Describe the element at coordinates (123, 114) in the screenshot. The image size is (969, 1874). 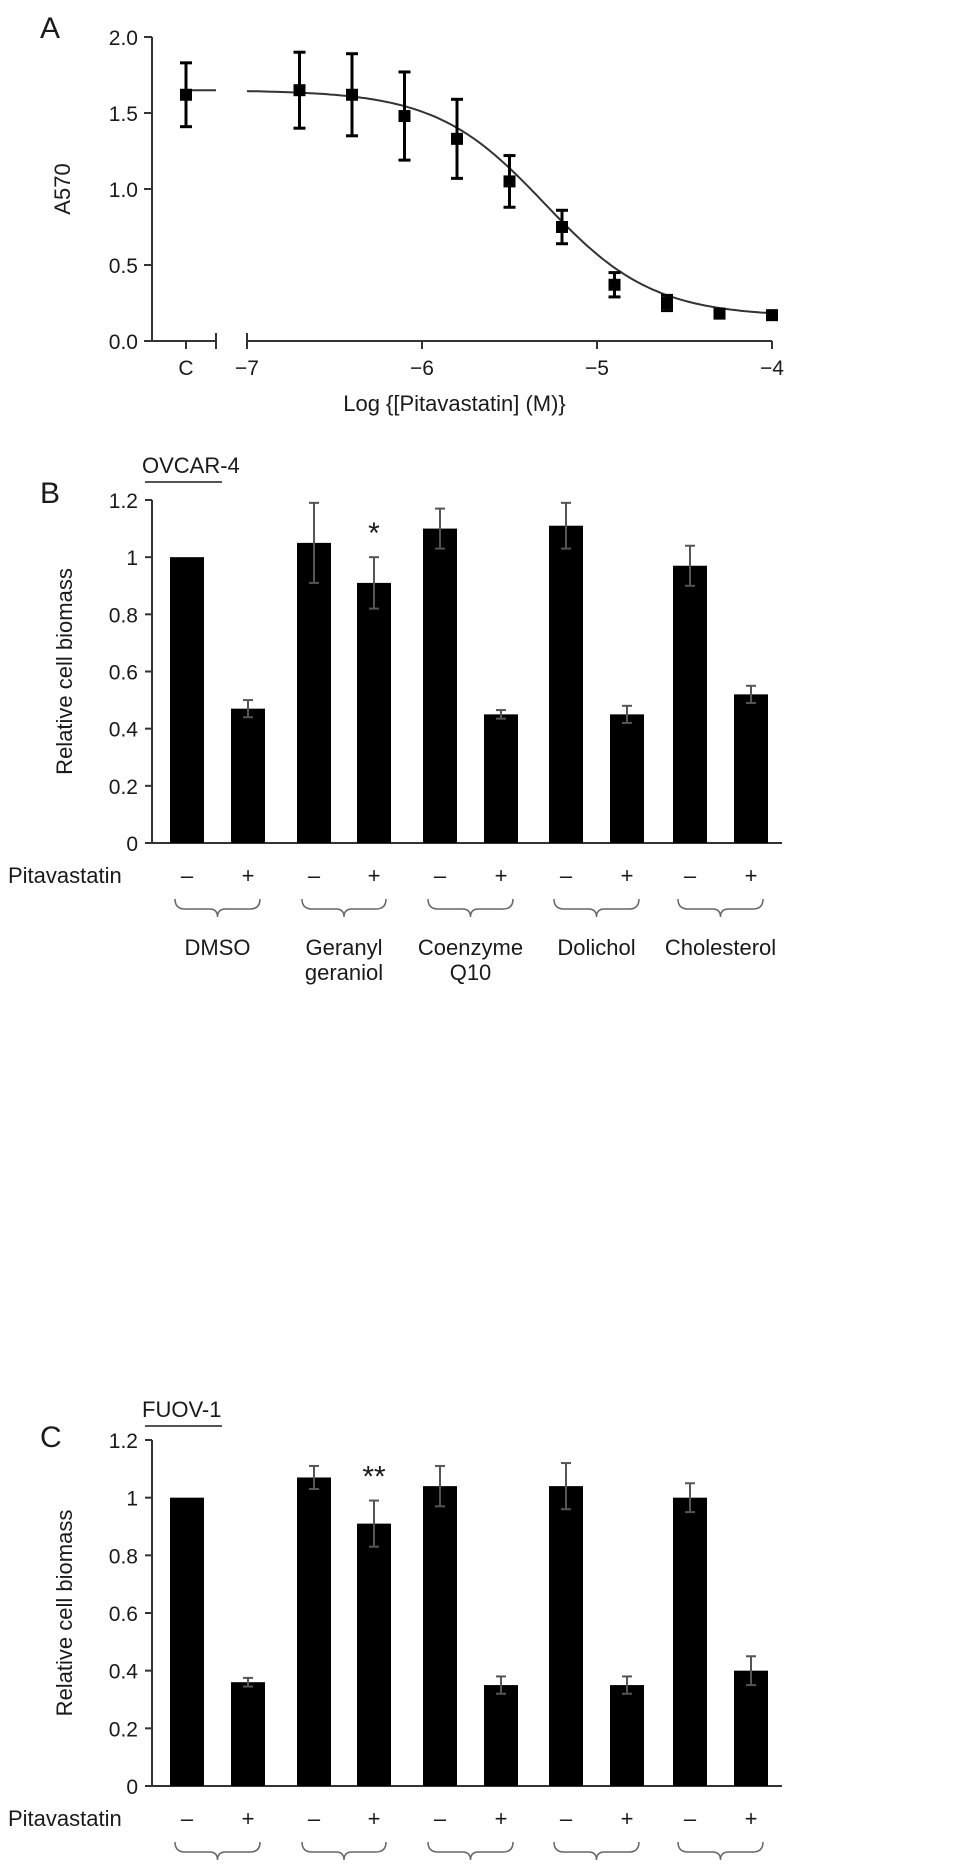
I see `y-tick-label: 1.5` at that location.